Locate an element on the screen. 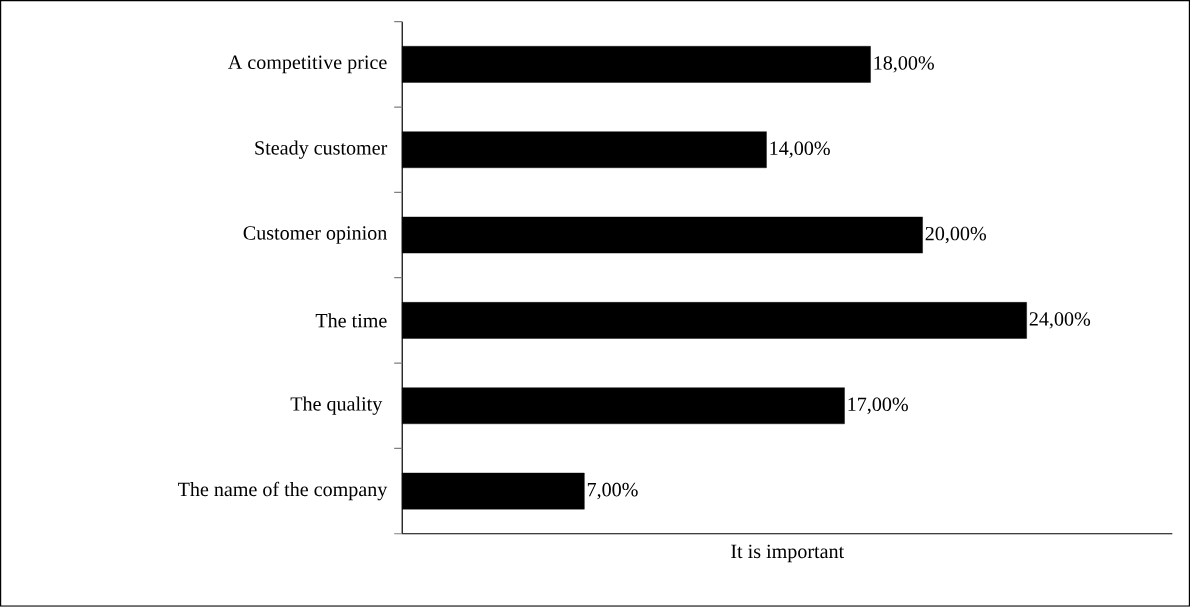 Image resolution: width=1190 pixels, height=607 pixels. data-label: 20,00% is located at coordinates (956, 235).